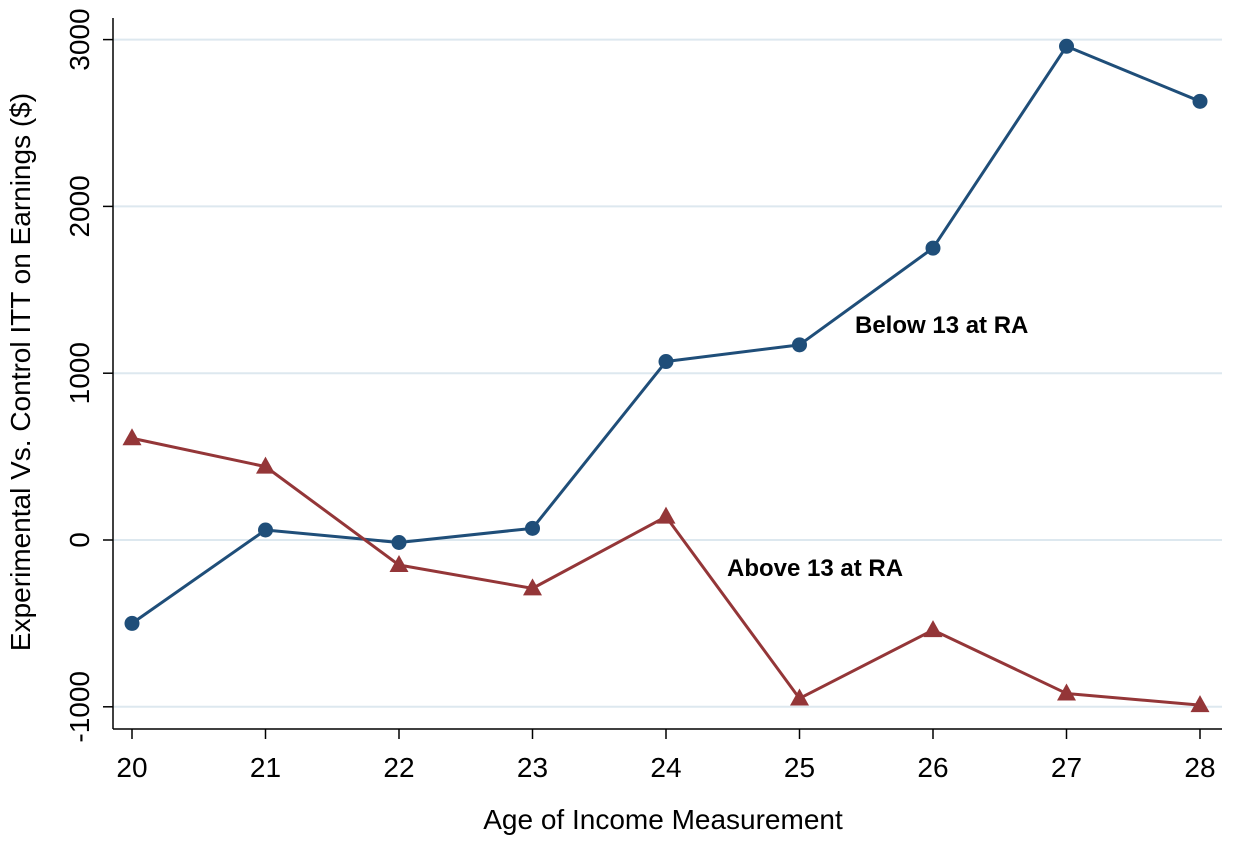 This screenshot has height=846, width=1237. I want to click on x-tick-label: 20, so click(131, 767).